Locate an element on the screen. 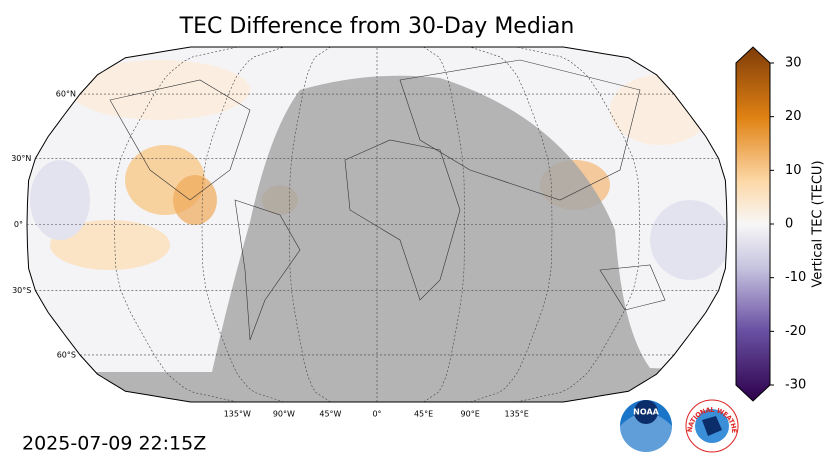  logo-map is located at coordinates (712, 426).